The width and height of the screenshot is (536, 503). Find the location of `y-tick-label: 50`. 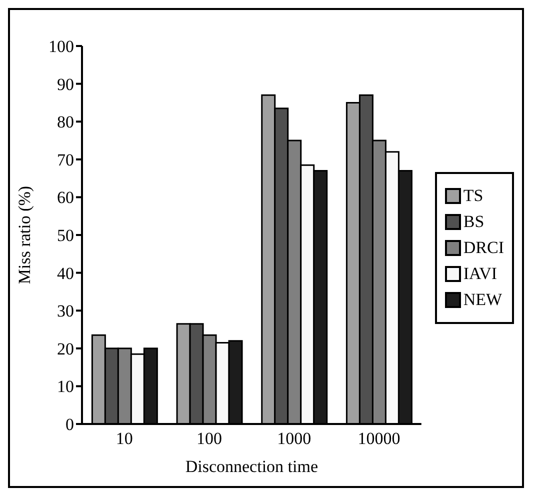

y-tick-label: 50 is located at coordinates (65, 236).